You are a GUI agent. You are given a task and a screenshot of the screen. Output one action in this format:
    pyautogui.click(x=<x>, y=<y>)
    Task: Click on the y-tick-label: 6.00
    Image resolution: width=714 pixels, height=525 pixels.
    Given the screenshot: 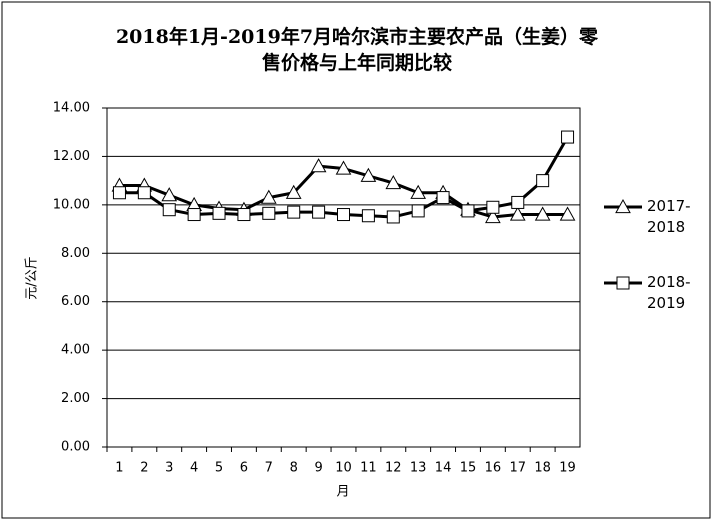 What is the action you would take?
    pyautogui.click(x=75, y=301)
    